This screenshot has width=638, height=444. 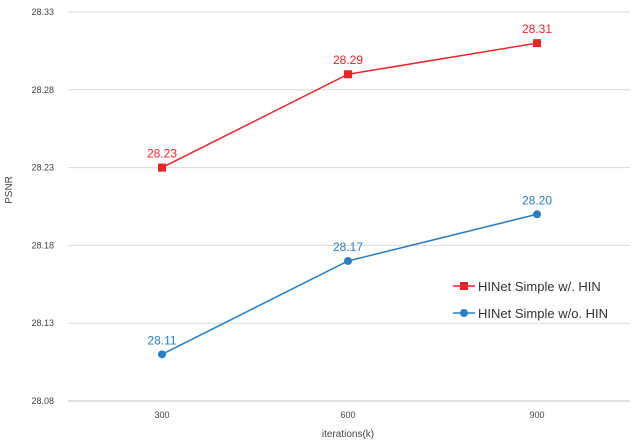 What do you see at coordinates (42, 206) in the screenshot?
I see `y-axis-ticks: 28.08 28.13 28.18 28.23 28.28 28.33` at bounding box center [42, 206].